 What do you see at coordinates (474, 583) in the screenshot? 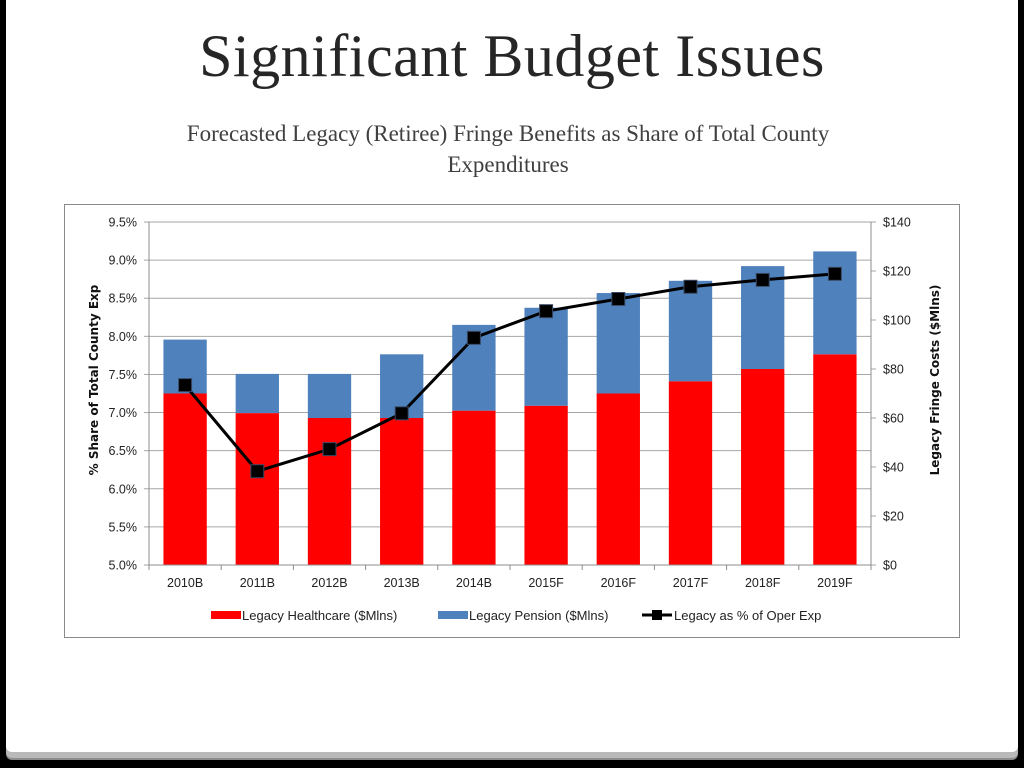
I see `x-tick-label: 2014B` at bounding box center [474, 583].